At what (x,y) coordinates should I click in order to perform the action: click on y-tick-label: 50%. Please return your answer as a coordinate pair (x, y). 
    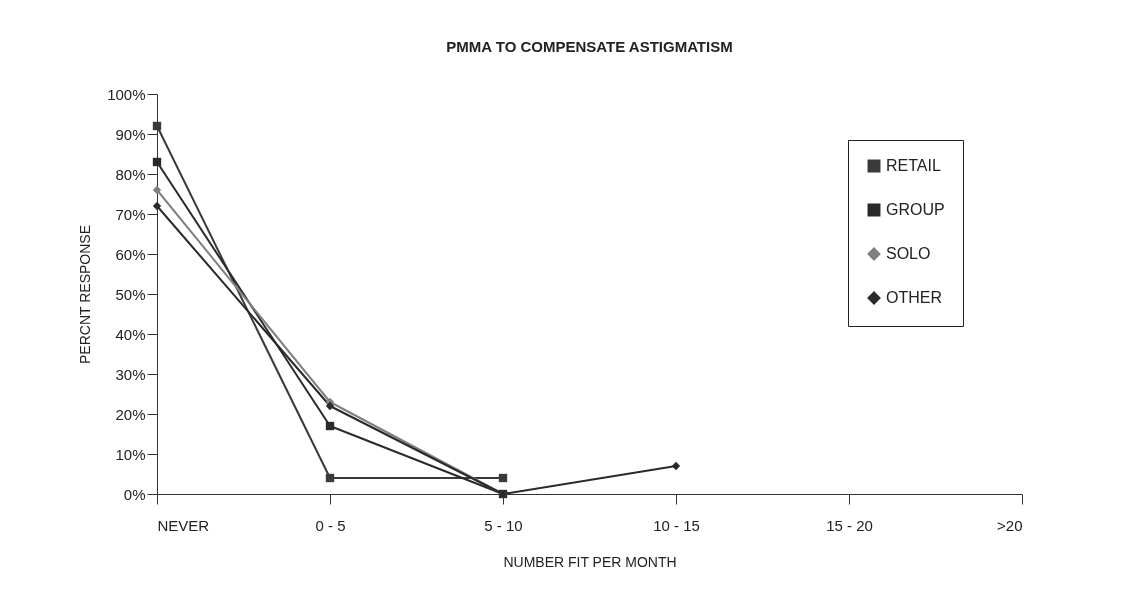
    Looking at the image, I should click on (130, 294).